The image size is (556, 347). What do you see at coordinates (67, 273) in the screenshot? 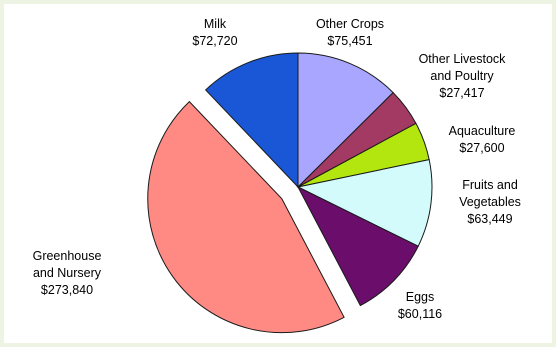
I see `slice-label-greenhouse-and-nursery: Greenhouse and Nursery $273,840` at bounding box center [67, 273].